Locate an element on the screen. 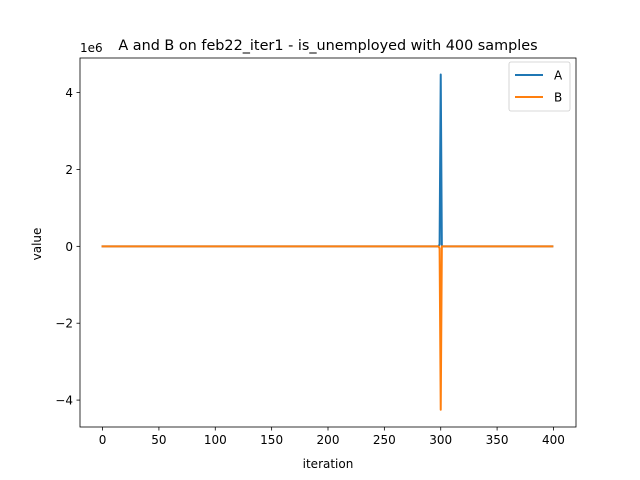  legend-label-b: B is located at coordinates (558, 98).